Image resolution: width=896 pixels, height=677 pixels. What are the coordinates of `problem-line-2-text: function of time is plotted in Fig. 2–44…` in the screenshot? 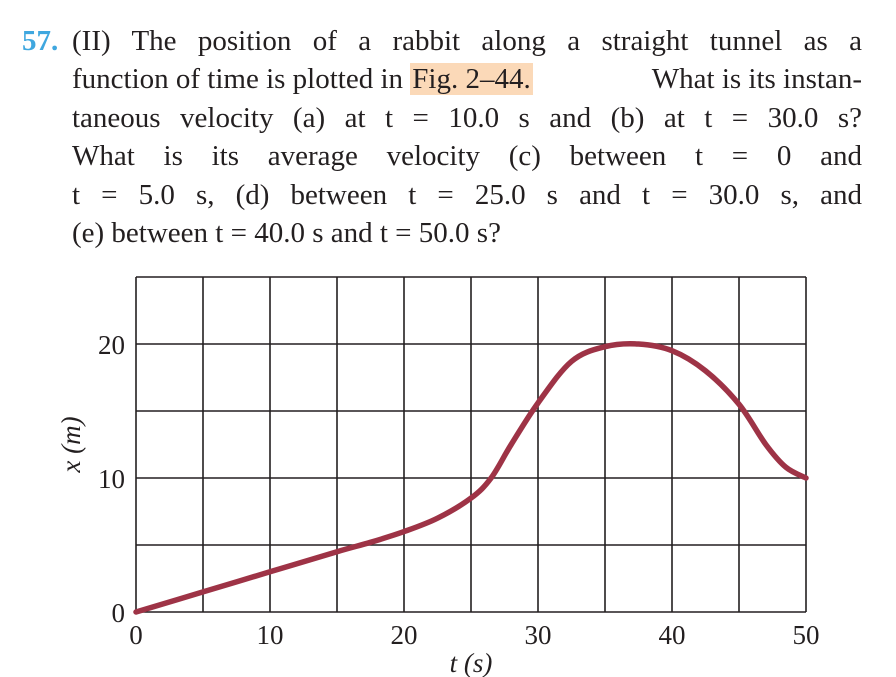 It's located at (302, 79).